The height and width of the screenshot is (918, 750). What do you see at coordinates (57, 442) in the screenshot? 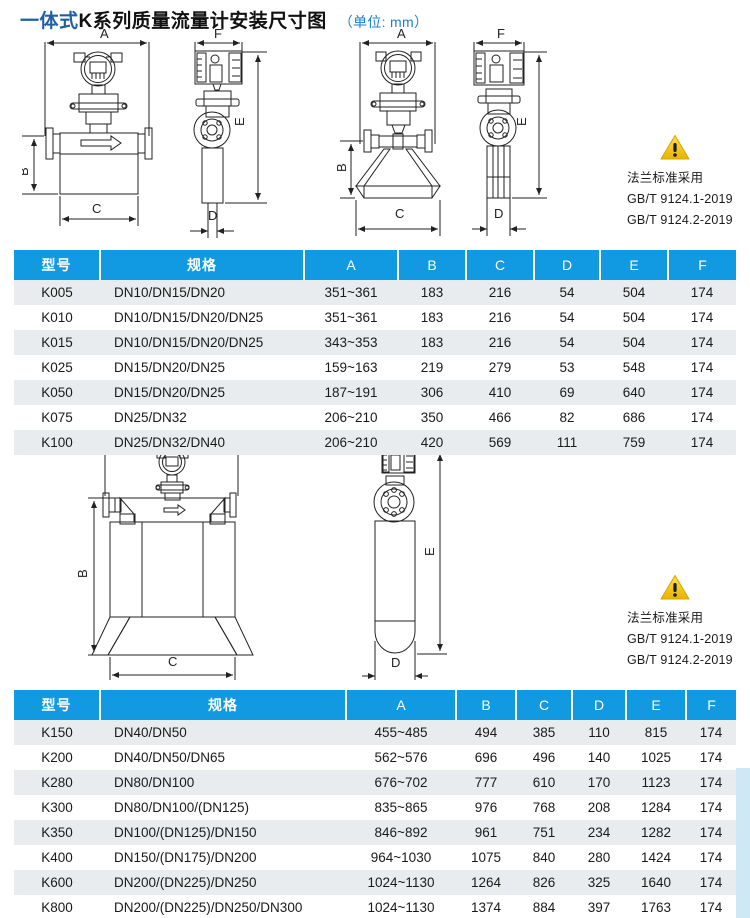
I see `cell-model: K100` at bounding box center [57, 442].